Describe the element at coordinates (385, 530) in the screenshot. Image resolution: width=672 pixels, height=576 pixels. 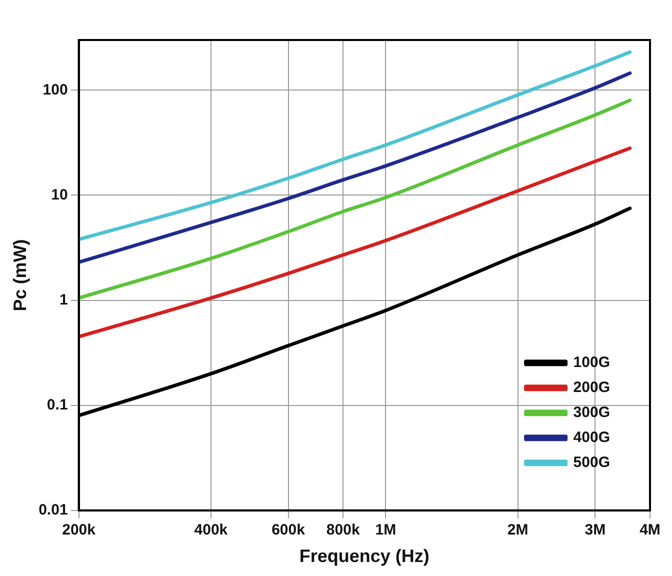
I see `x-tick-label: 1M` at that location.